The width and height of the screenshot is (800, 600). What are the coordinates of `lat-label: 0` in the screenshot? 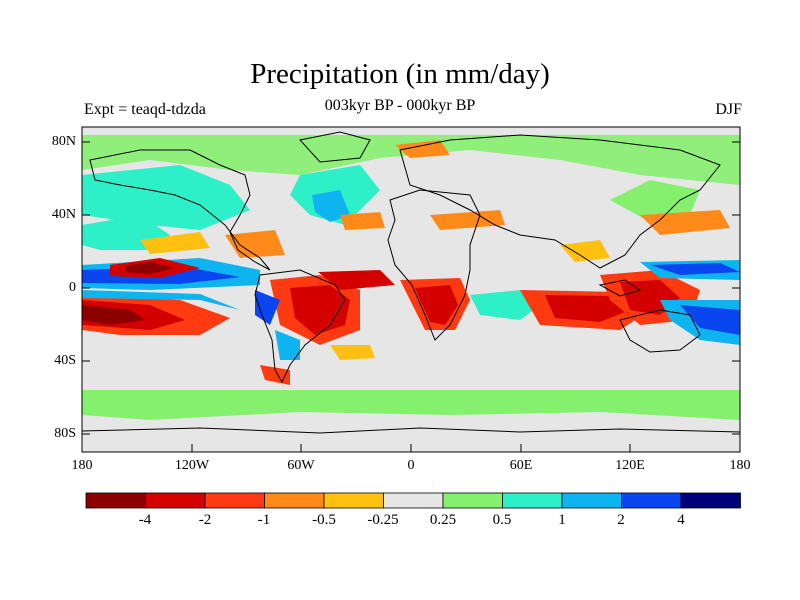 It's located at (72, 287).